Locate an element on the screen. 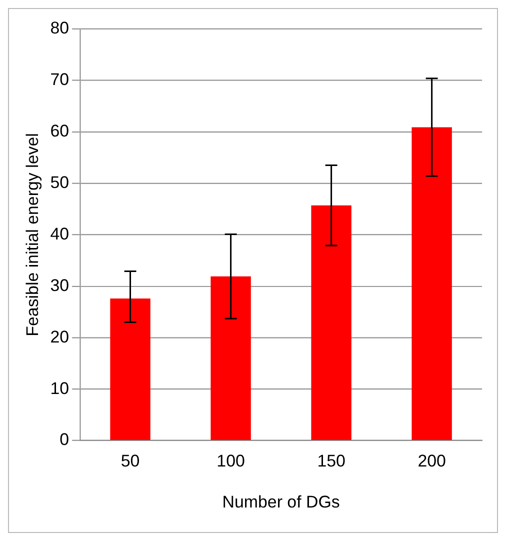 The height and width of the screenshot is (543, 507). y-tick-label: 20 is located at coordinates (60, 336).